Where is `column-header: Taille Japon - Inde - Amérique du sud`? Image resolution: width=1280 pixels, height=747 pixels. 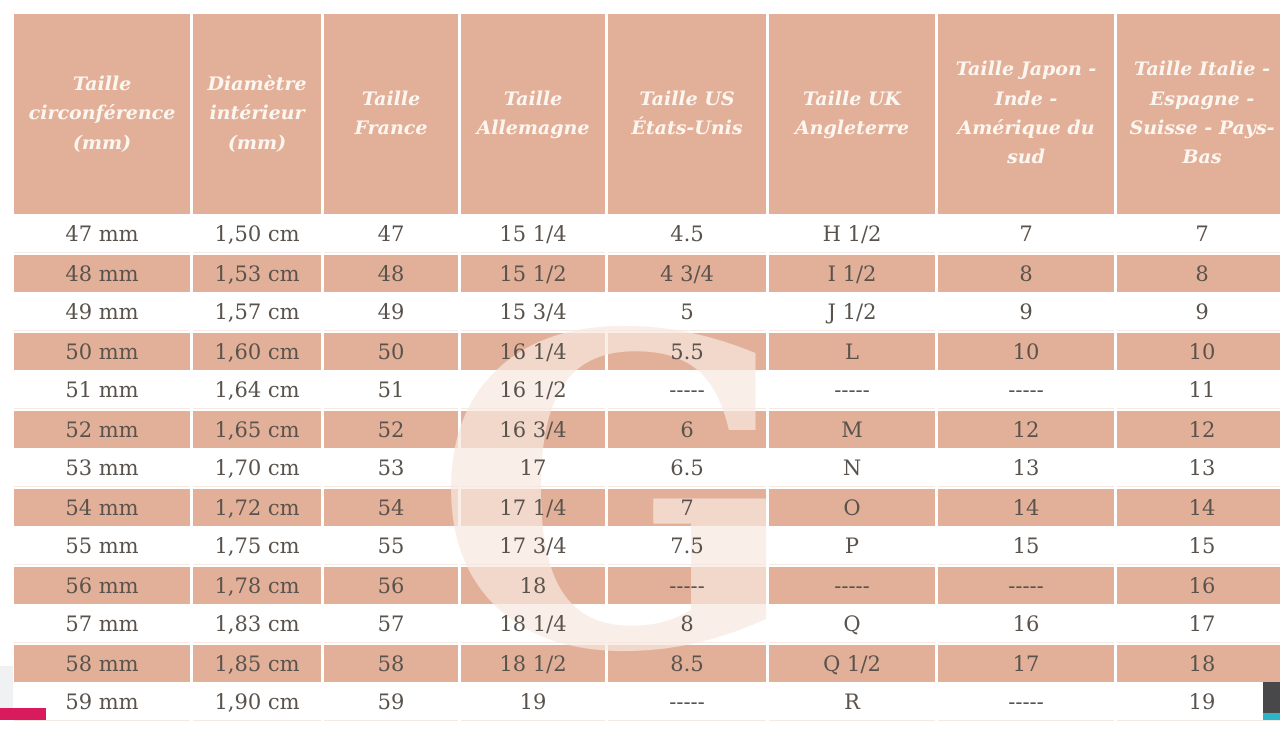
column-header: Taille Japon - Inde - Amérique du sud is located at coordinates (1026, 114).